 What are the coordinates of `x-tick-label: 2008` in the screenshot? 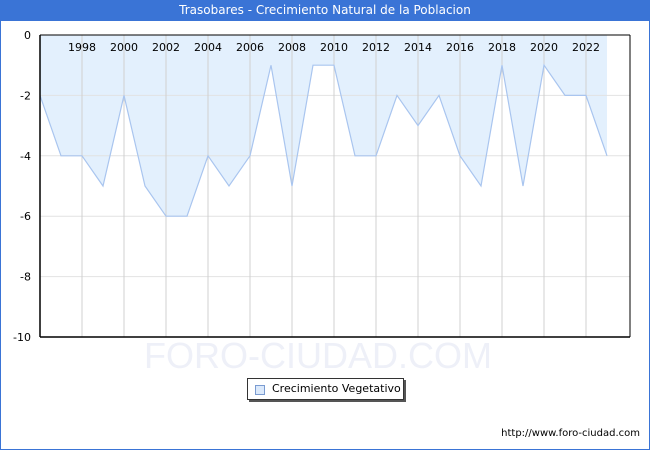 It's located at (292, 47).